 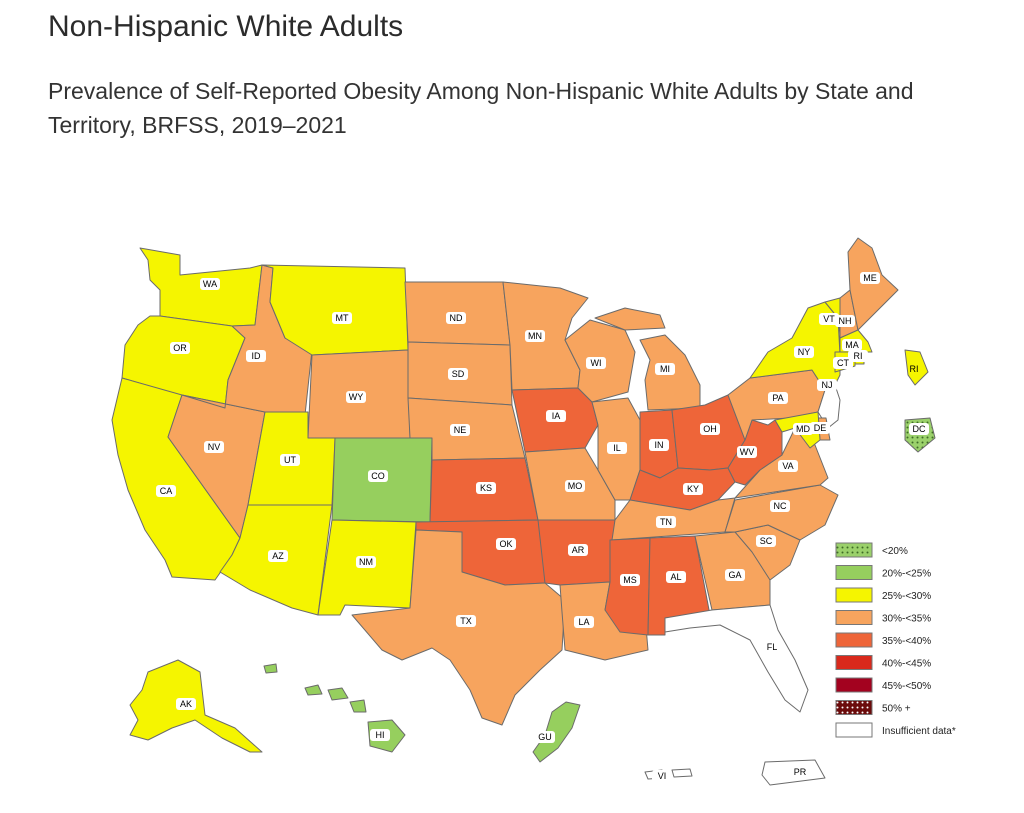 I want to click on legend-label: 20%-<25%, so click(x=906, y=574).